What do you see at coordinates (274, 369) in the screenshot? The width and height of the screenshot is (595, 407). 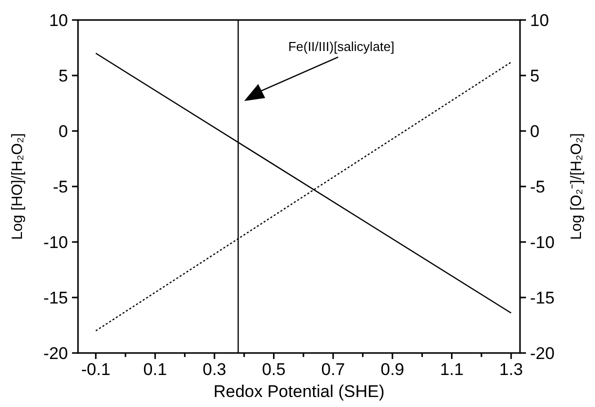 I see `x-tick-label: 0.5` at bounding box center [274, 369].